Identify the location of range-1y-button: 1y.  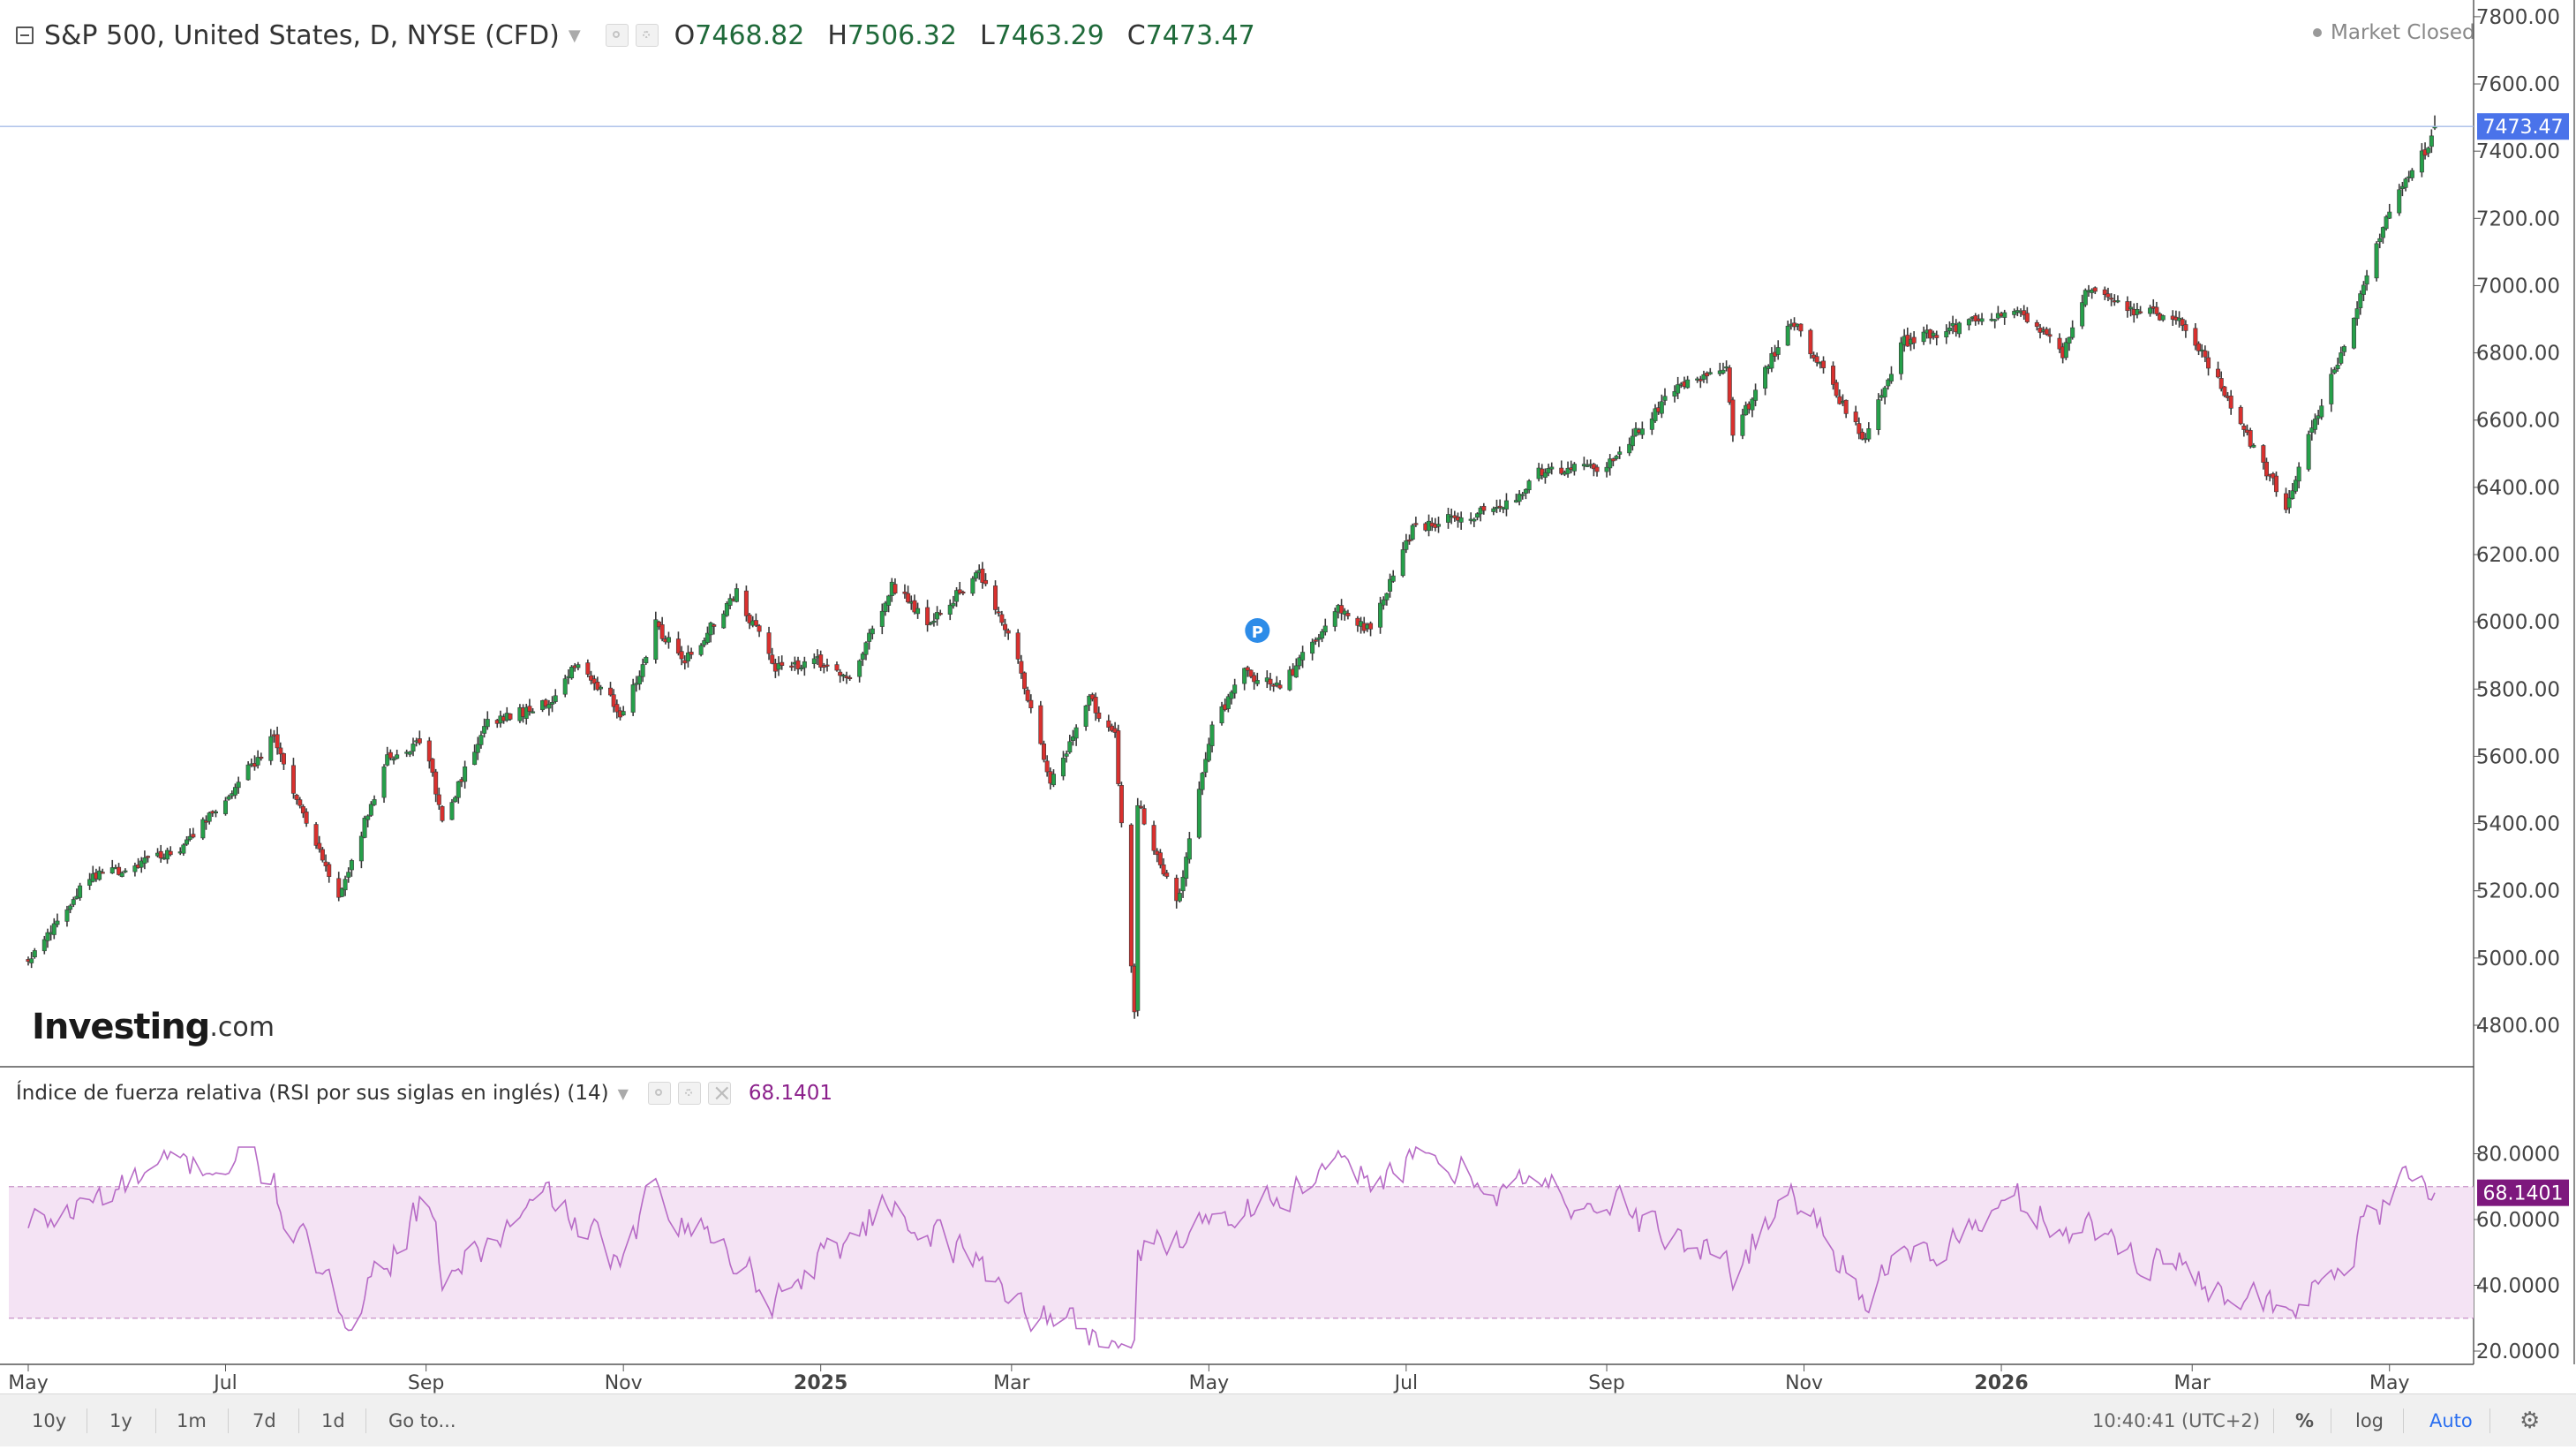
(120, 1420).